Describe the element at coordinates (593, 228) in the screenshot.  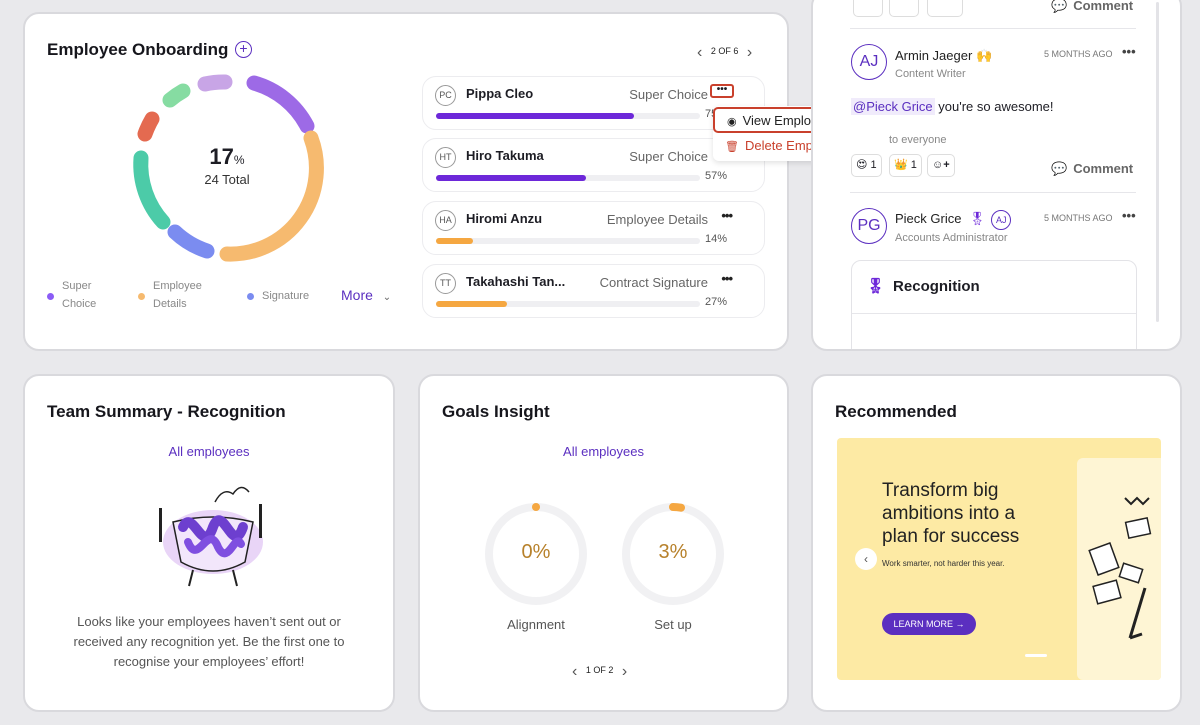
I see `employee-row: HA Hiromi Anzu Employee Details ••• 14%` at that location.